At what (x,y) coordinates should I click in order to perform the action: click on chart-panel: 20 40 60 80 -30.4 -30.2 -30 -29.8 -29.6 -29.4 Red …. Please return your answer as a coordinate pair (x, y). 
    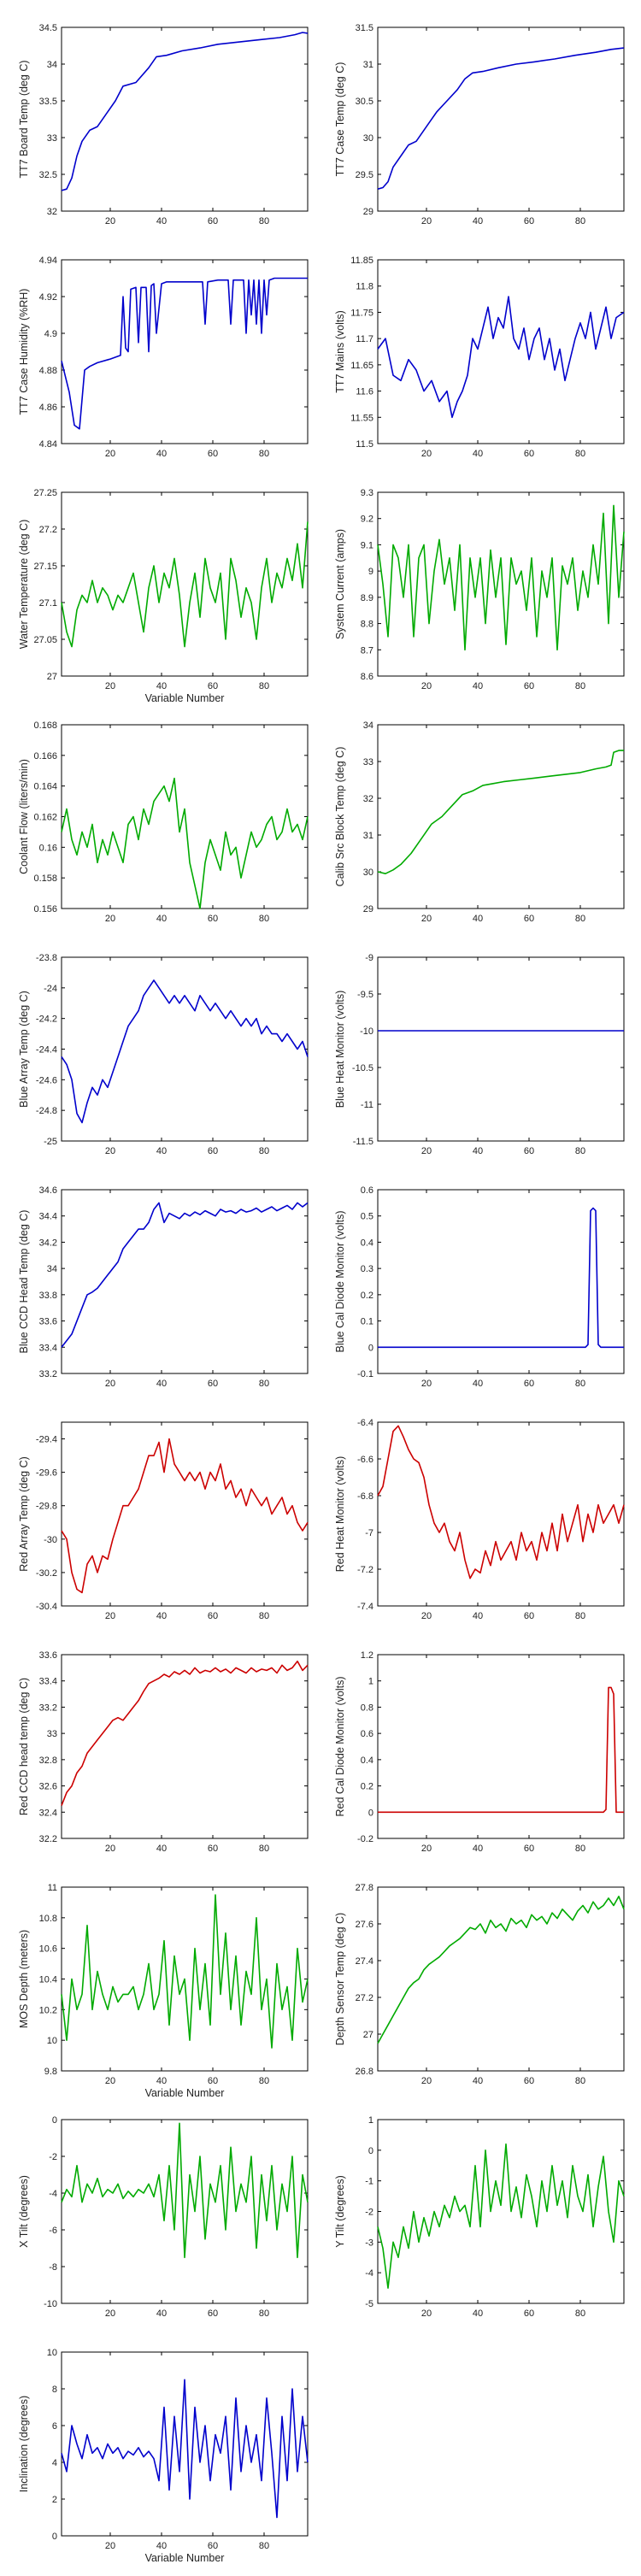
    Looking at the image, I should click on (160, 1530).